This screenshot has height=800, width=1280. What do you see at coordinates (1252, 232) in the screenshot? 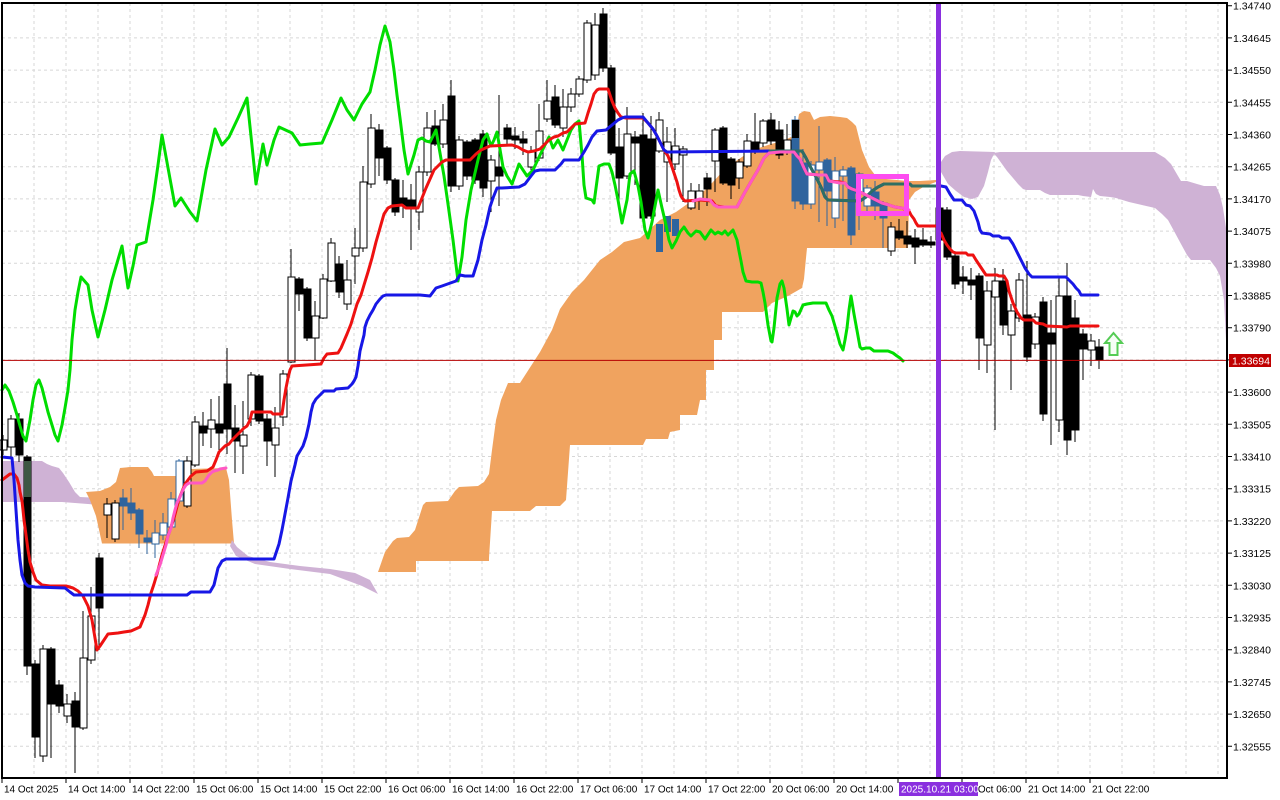
I see `svg-text: 1.34075` at bounding box center [1252, 232].